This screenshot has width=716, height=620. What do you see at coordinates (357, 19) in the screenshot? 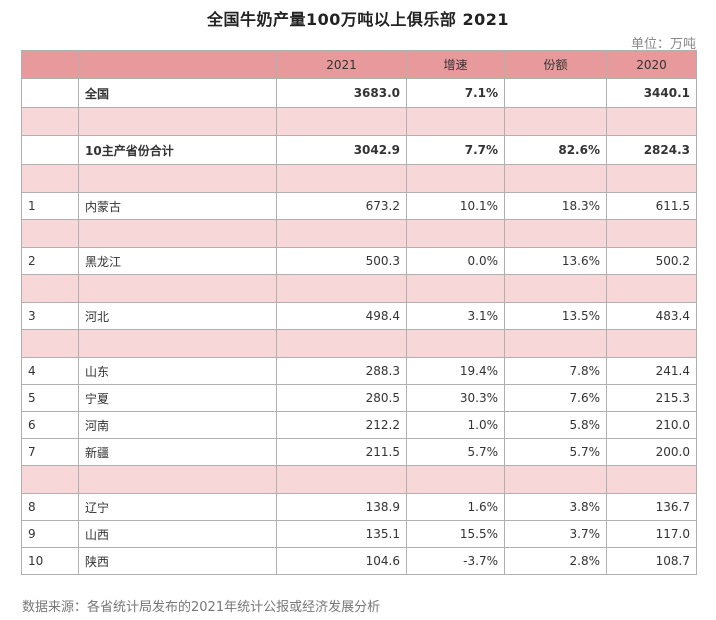
I see `page-title: 全国牛奶产量100万吨以上俱乐部 2021` at bounding box center [357, 19].